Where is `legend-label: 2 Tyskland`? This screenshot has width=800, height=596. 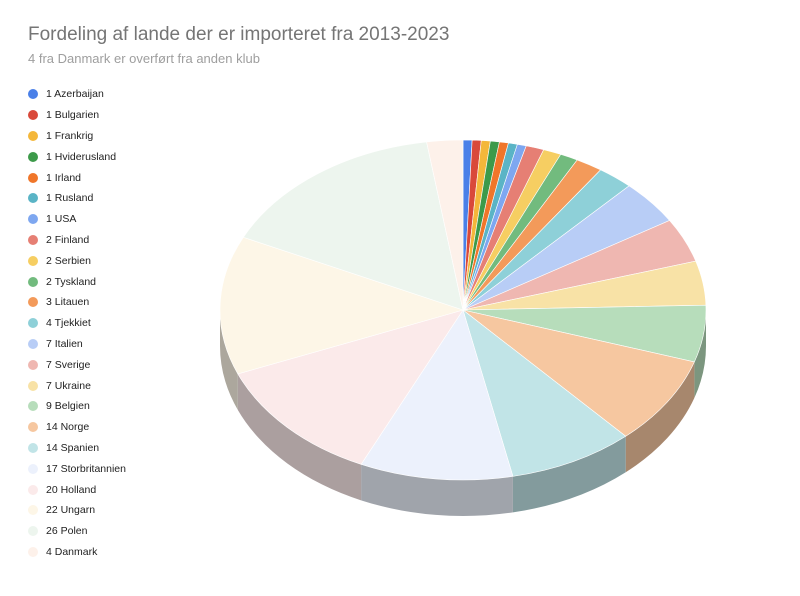
legend-label: 2 Tyskland is located at coordinates (71, 281).